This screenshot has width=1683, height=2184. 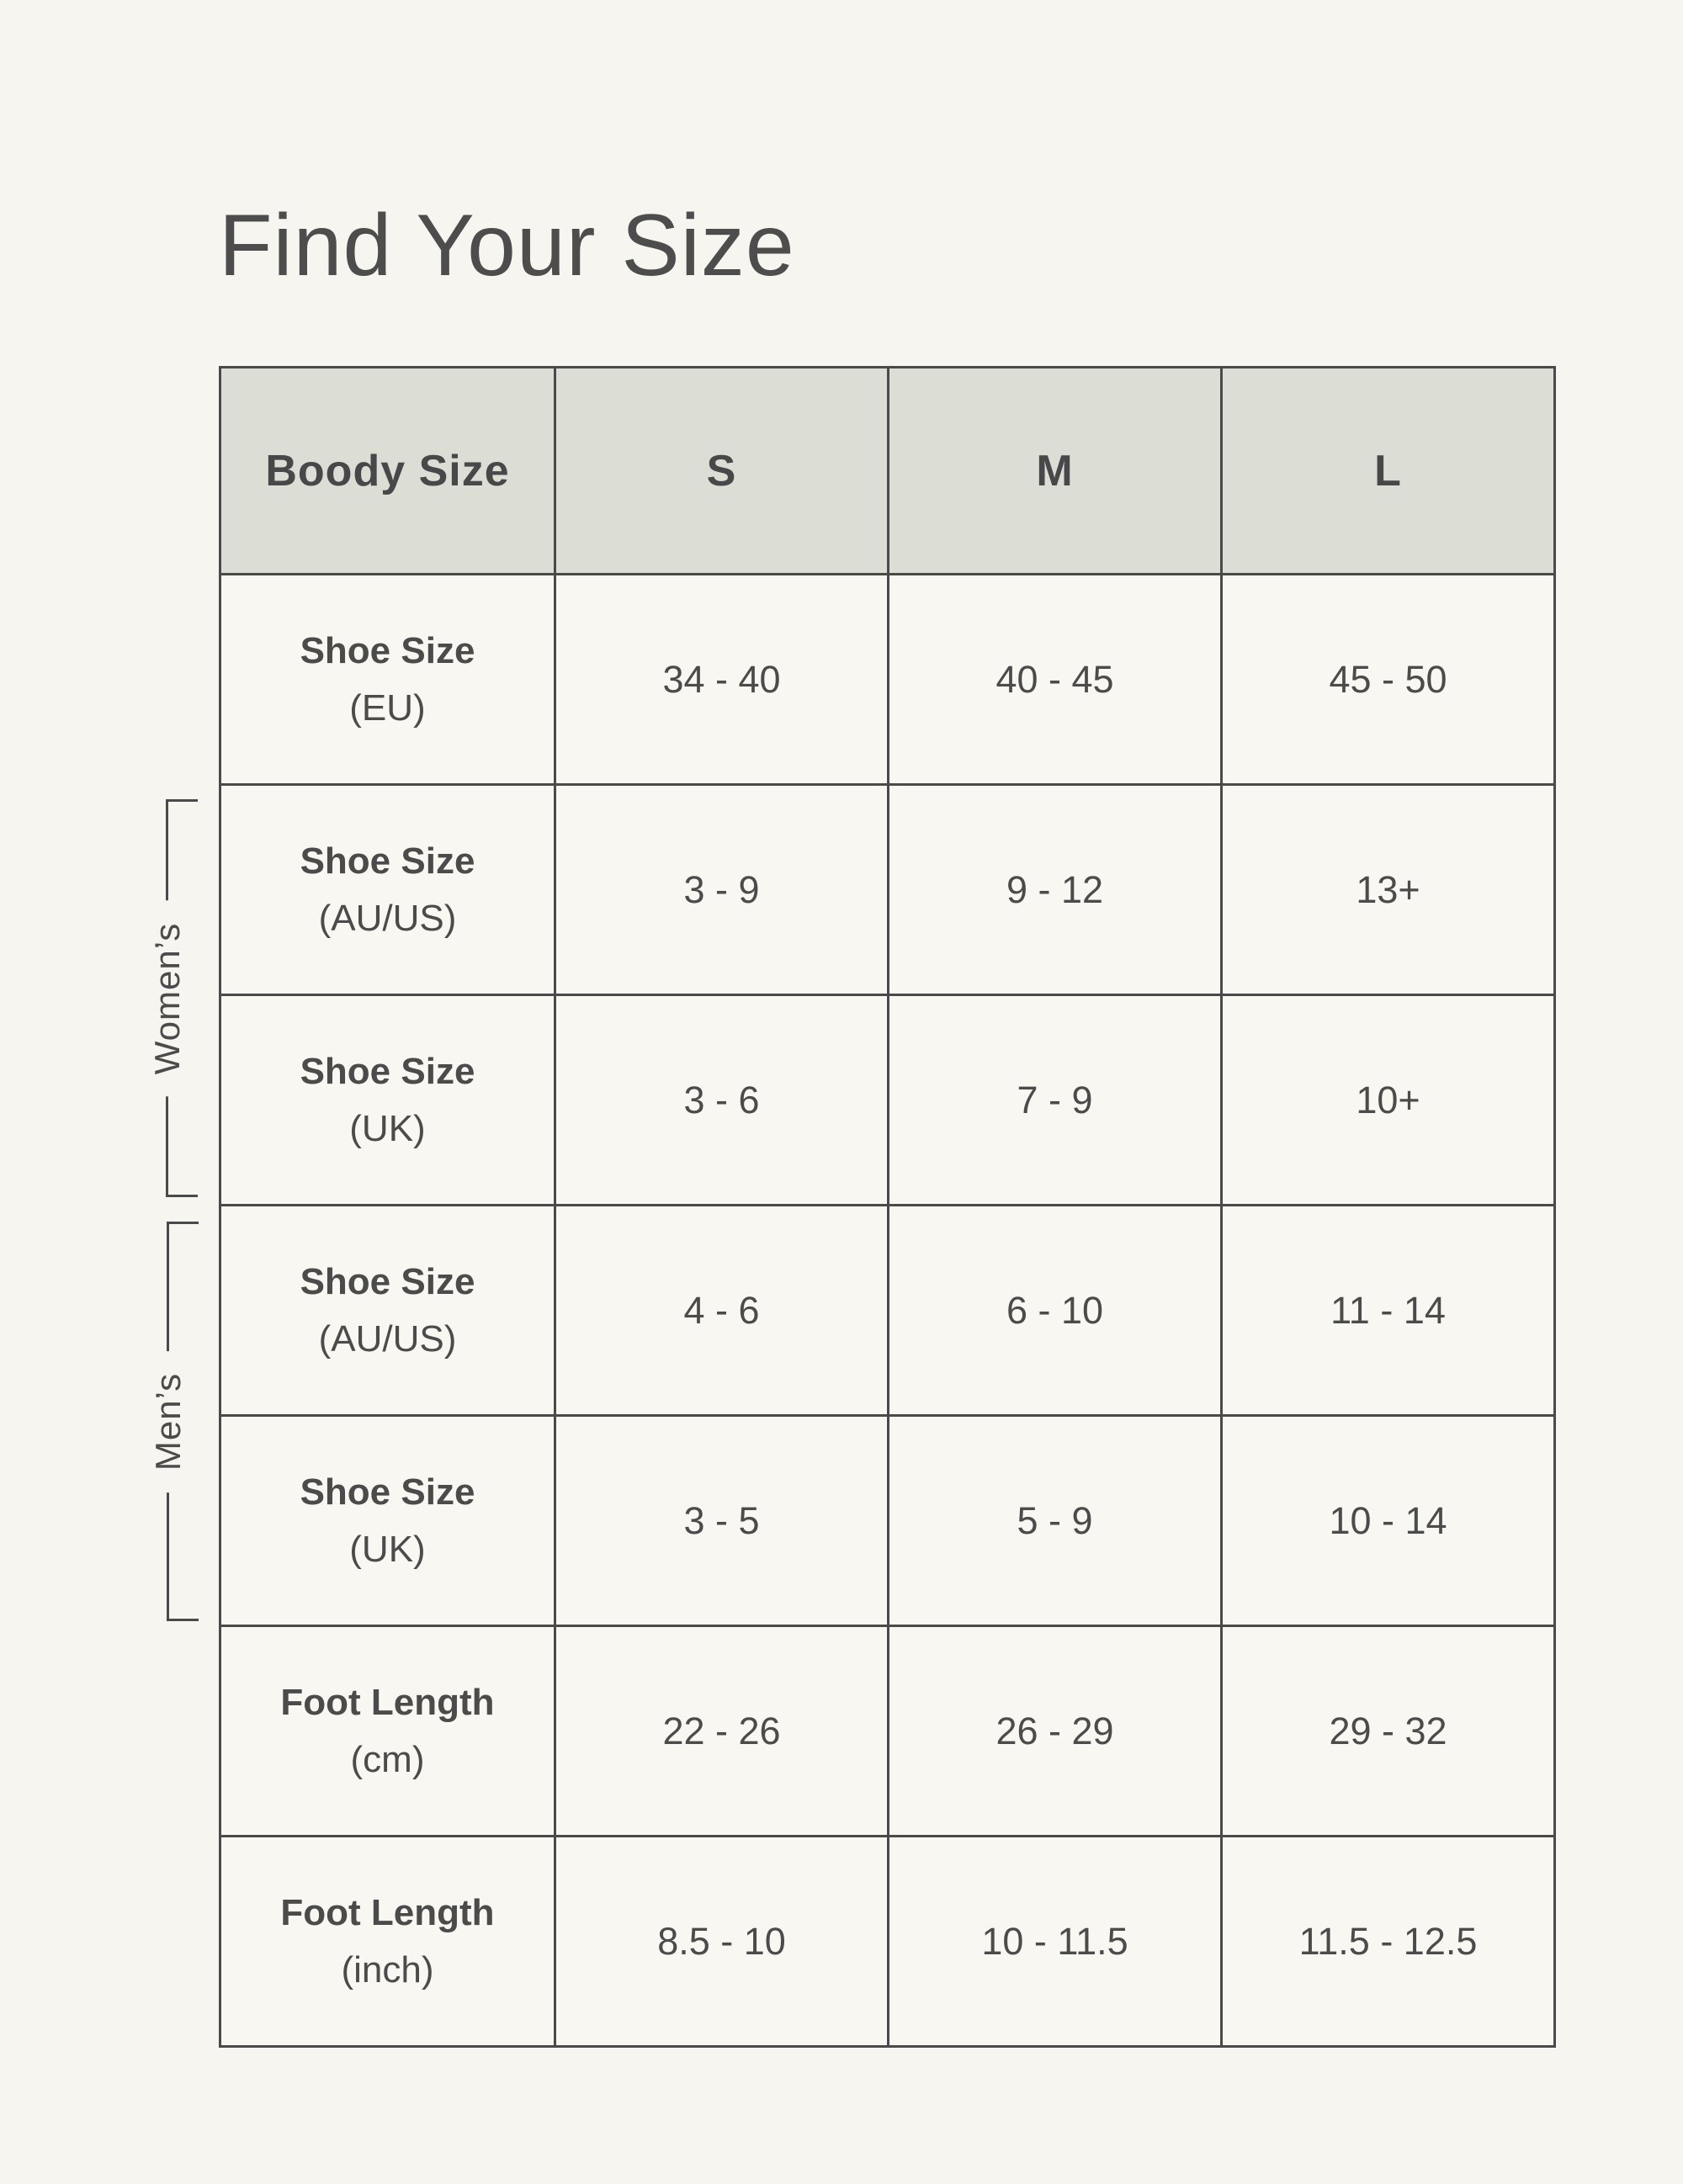 I want to click on cell-value: 3 - 5, so click(x=721, y=1520).